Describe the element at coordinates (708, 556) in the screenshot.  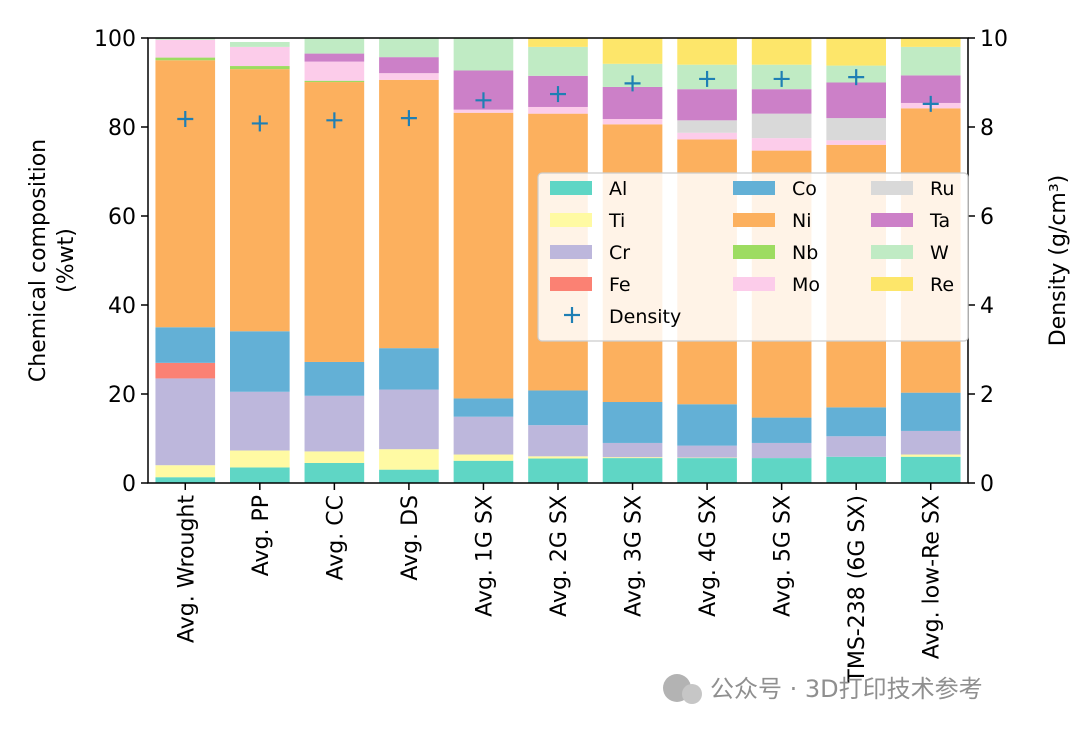
I see `x-tick-label: Avg. 4G SX` at that location.